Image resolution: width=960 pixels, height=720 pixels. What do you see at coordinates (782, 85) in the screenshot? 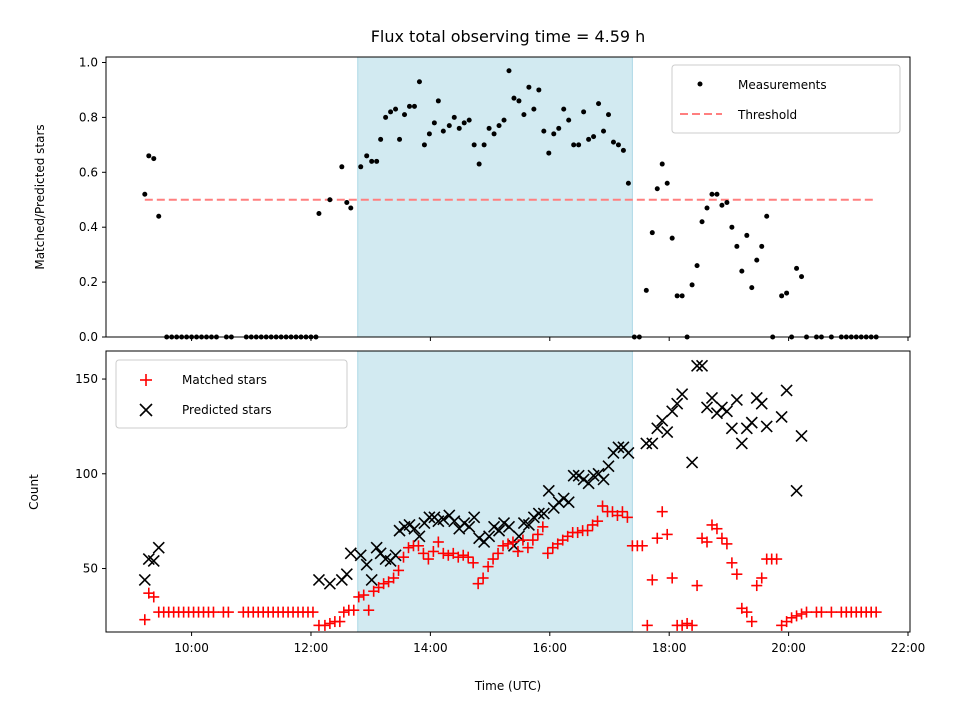
I see `legend-measurements-label: Measurements` at bounding box center [782, 85].